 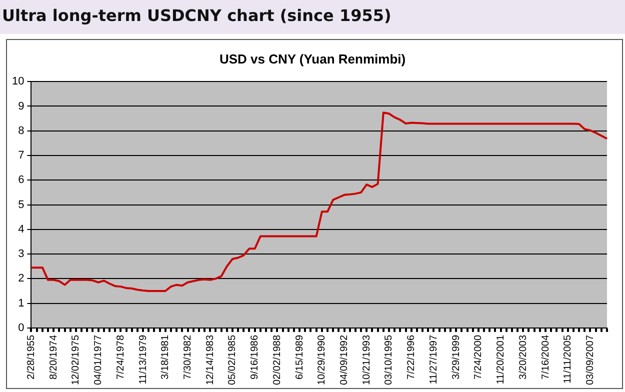 What do you see at coordinates (21, 156) in the screenshot?
I see `y-tick-label: 7` at bounding box center [21, 156].